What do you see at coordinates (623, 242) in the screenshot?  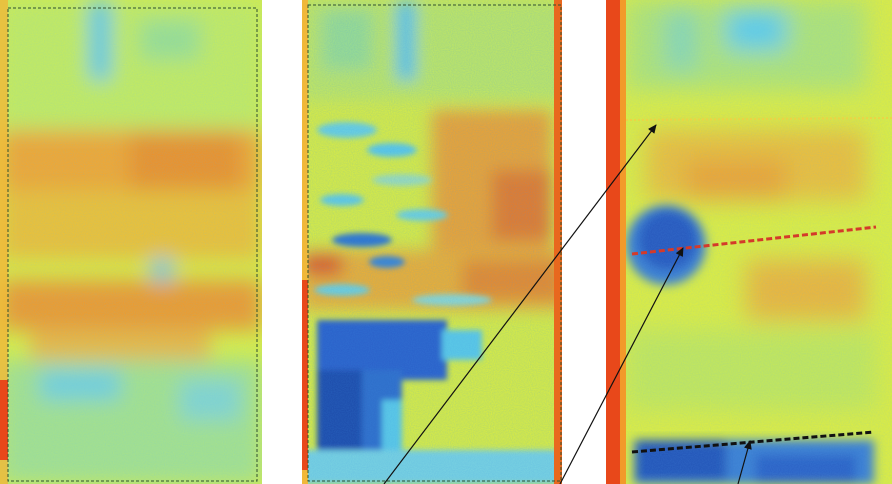 I see `left-edge-warm` at bounding box center [623, 242].